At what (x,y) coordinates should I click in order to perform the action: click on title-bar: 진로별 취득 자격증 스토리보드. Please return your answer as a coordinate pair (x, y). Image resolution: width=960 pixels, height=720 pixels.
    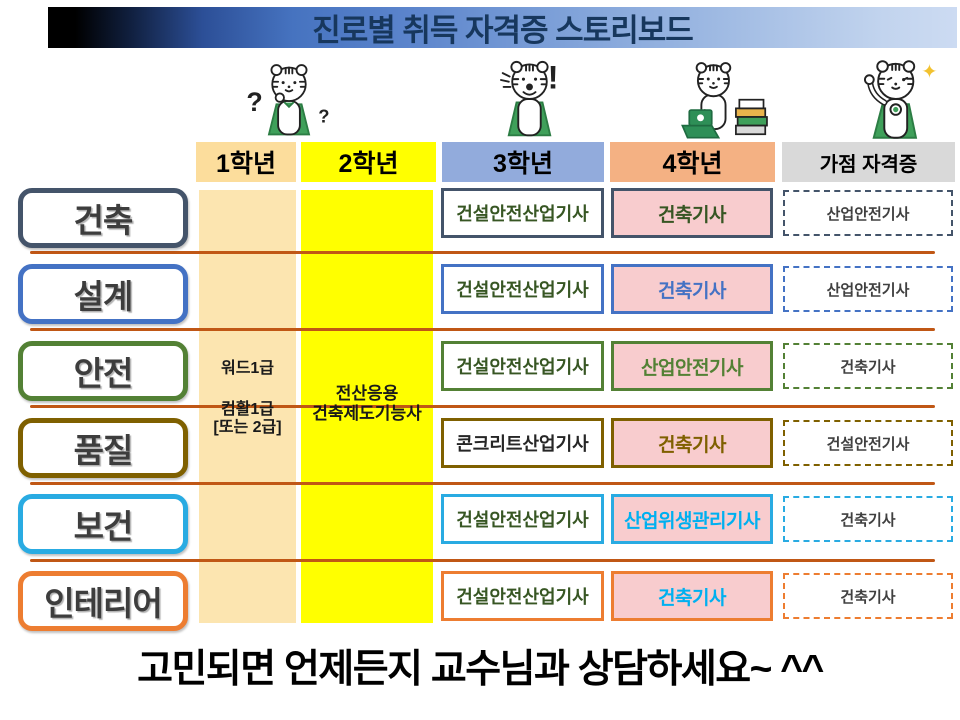
    Looking at the image, I should click on (502, 27).